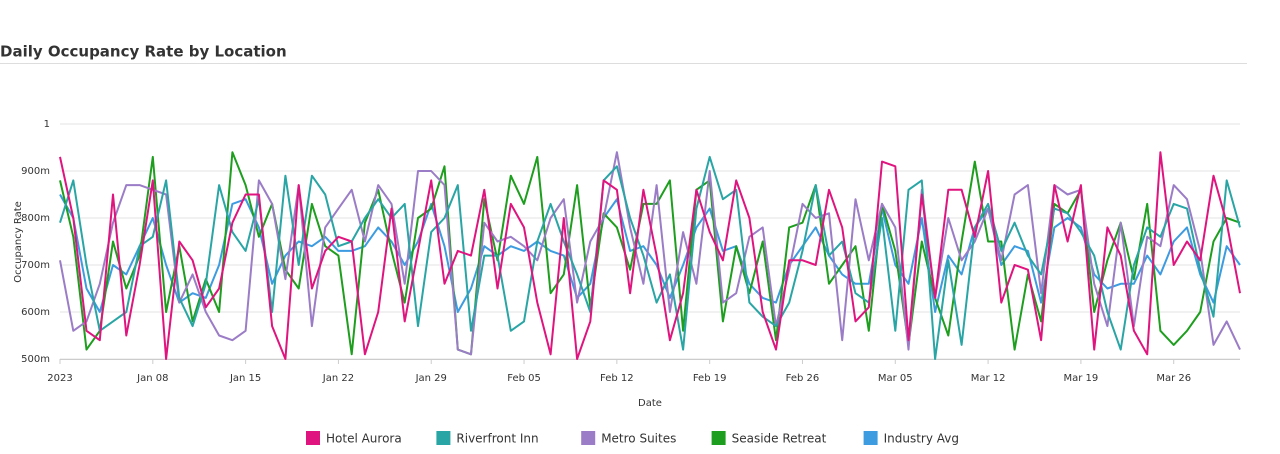  I want to click on legend-label: Riverfront Inn, so click(497, 439).